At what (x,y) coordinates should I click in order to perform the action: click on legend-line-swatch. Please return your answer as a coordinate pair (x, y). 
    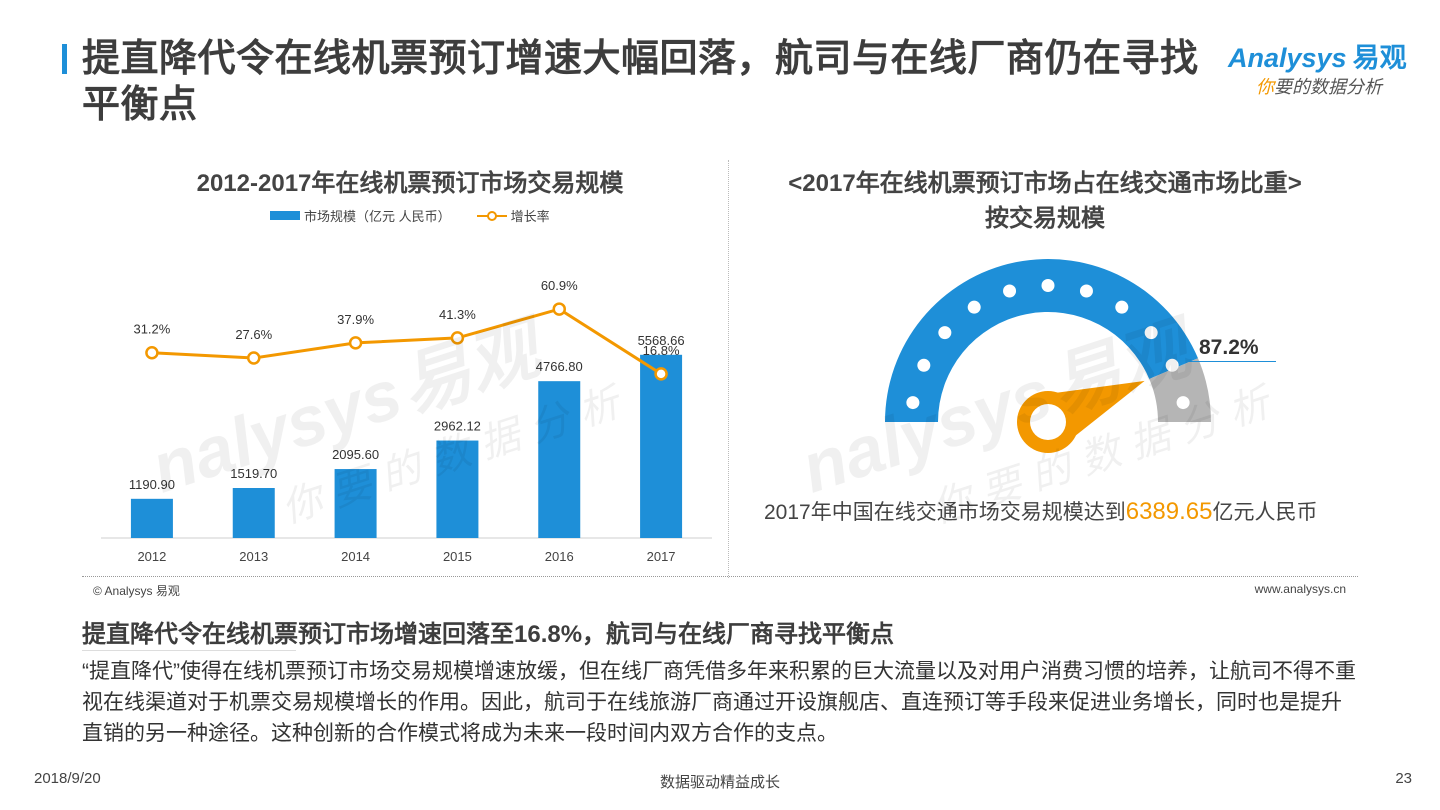
    Looking at the image, I should click on (491, 215).